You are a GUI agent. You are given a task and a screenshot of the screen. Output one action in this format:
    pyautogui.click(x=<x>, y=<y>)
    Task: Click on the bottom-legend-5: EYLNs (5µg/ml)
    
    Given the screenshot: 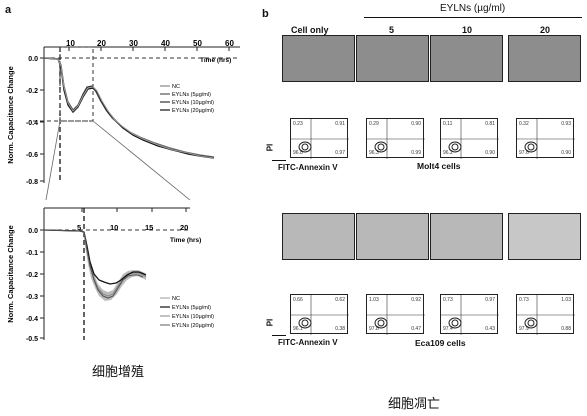 What is the action you would take?
    pyautogui.click(x=191, y=308)
    